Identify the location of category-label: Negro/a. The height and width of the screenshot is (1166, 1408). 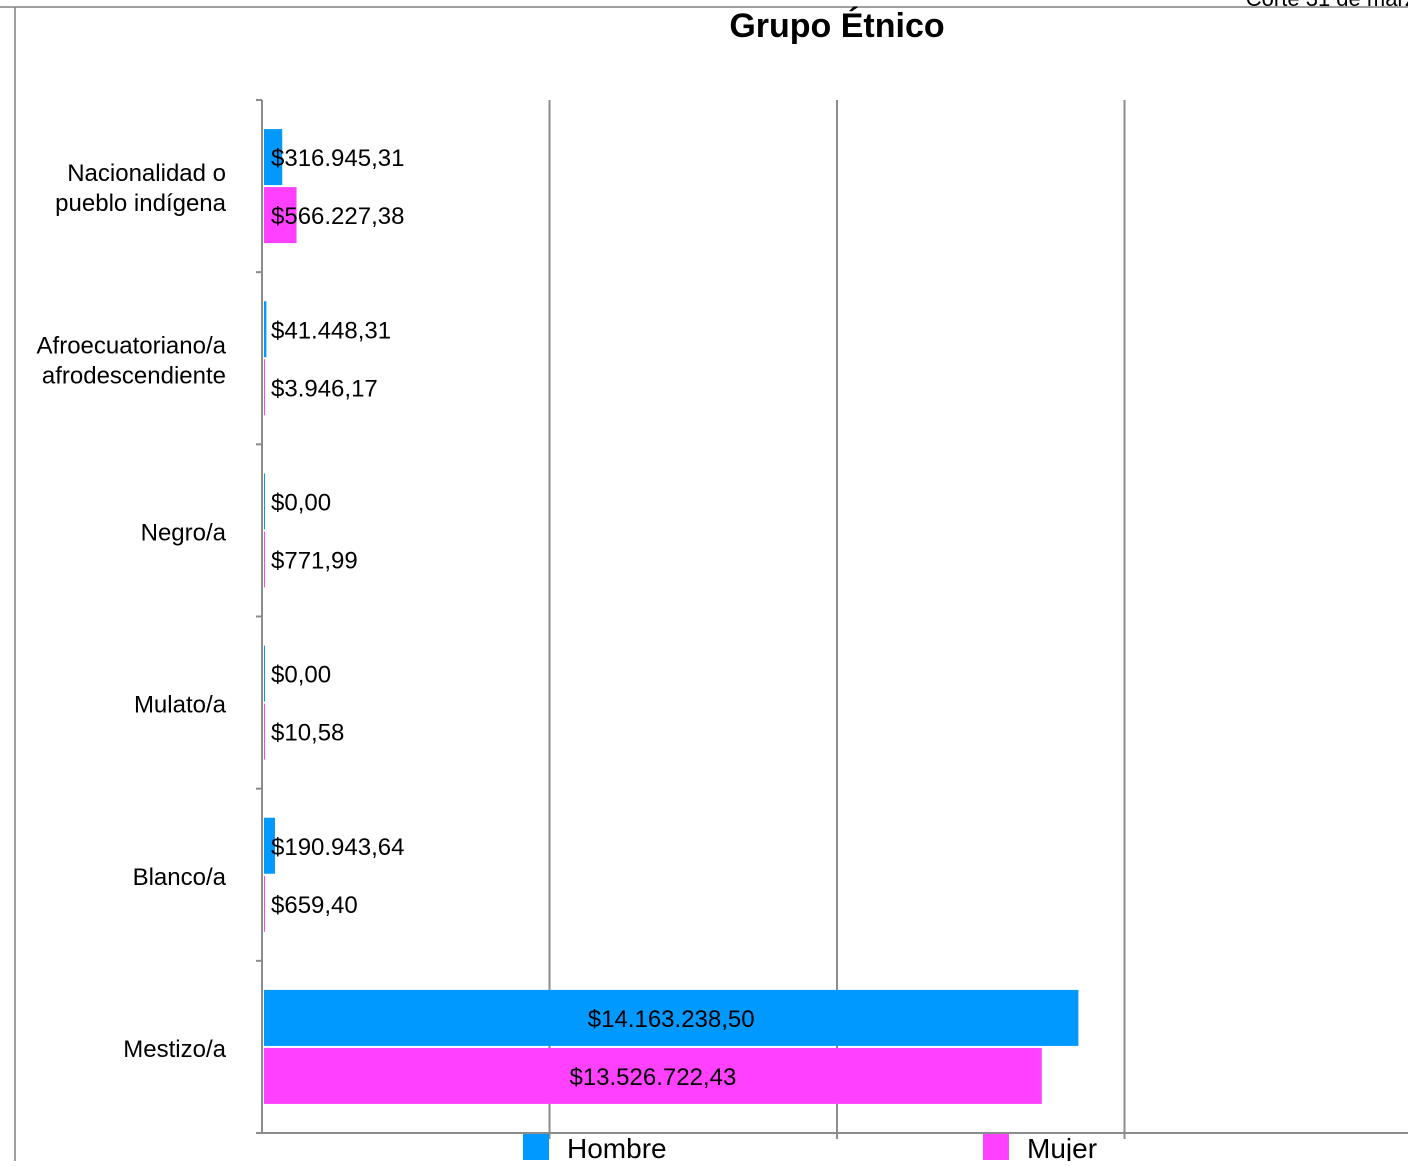
(184, 532).